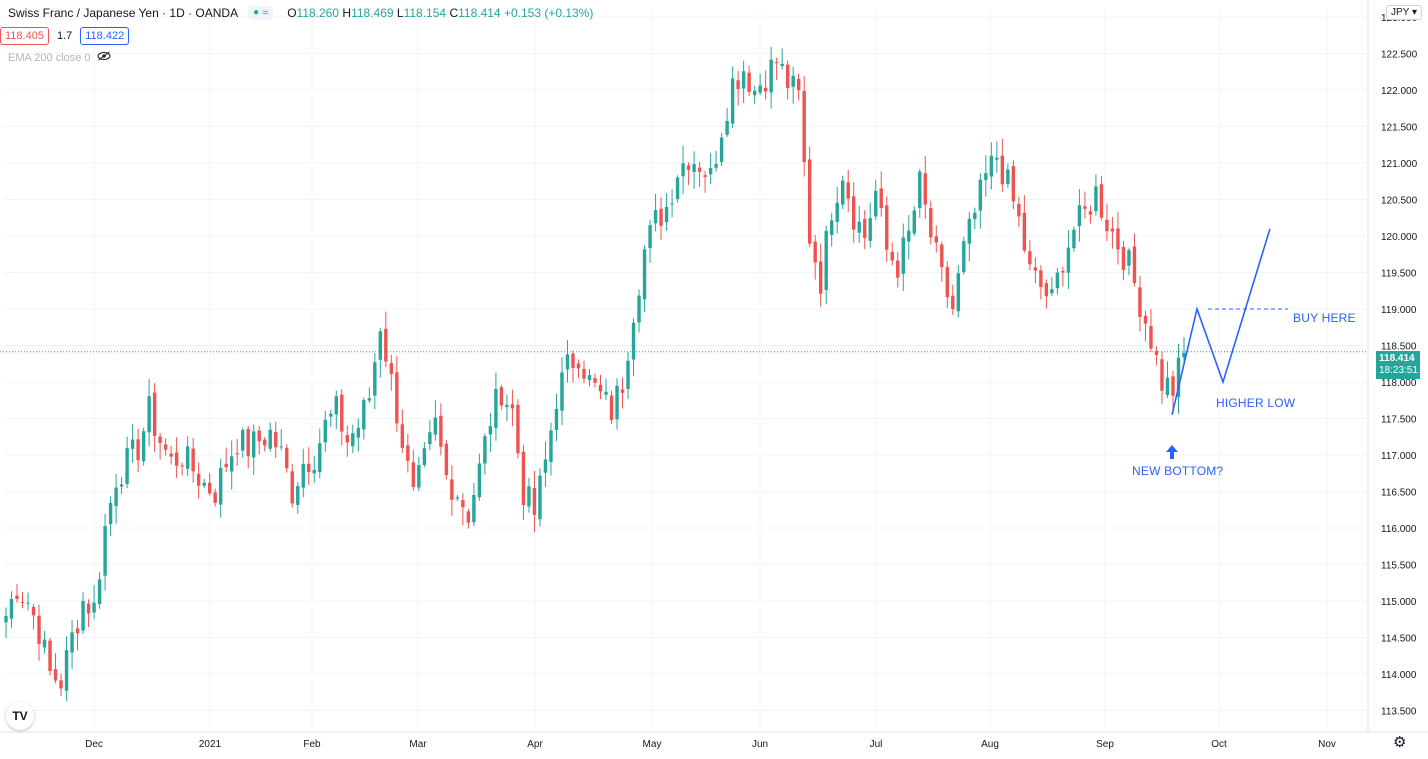  I want to click on buy-button: 118.422, so click(105, 36).